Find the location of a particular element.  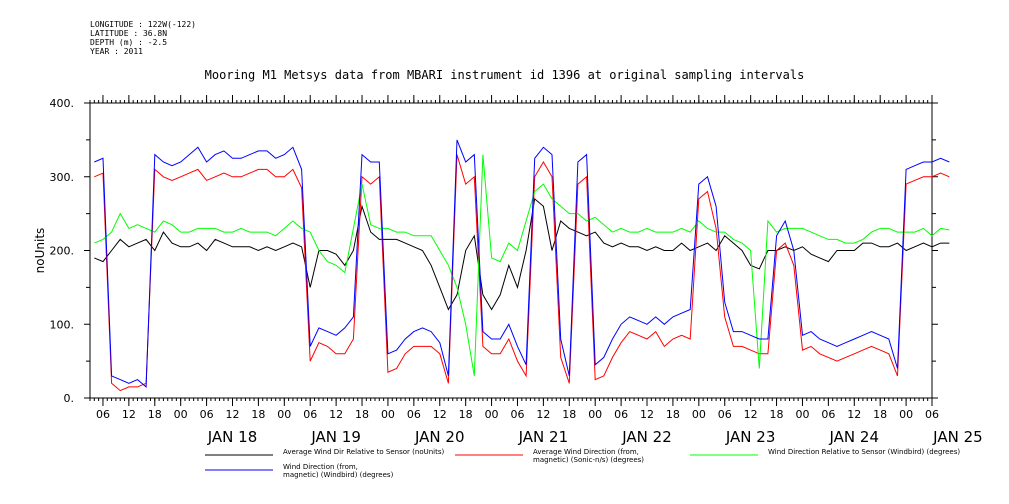

legend-label: magnetic) (Sonic-n/s) (degrees) is located at coordinates (588, 460).